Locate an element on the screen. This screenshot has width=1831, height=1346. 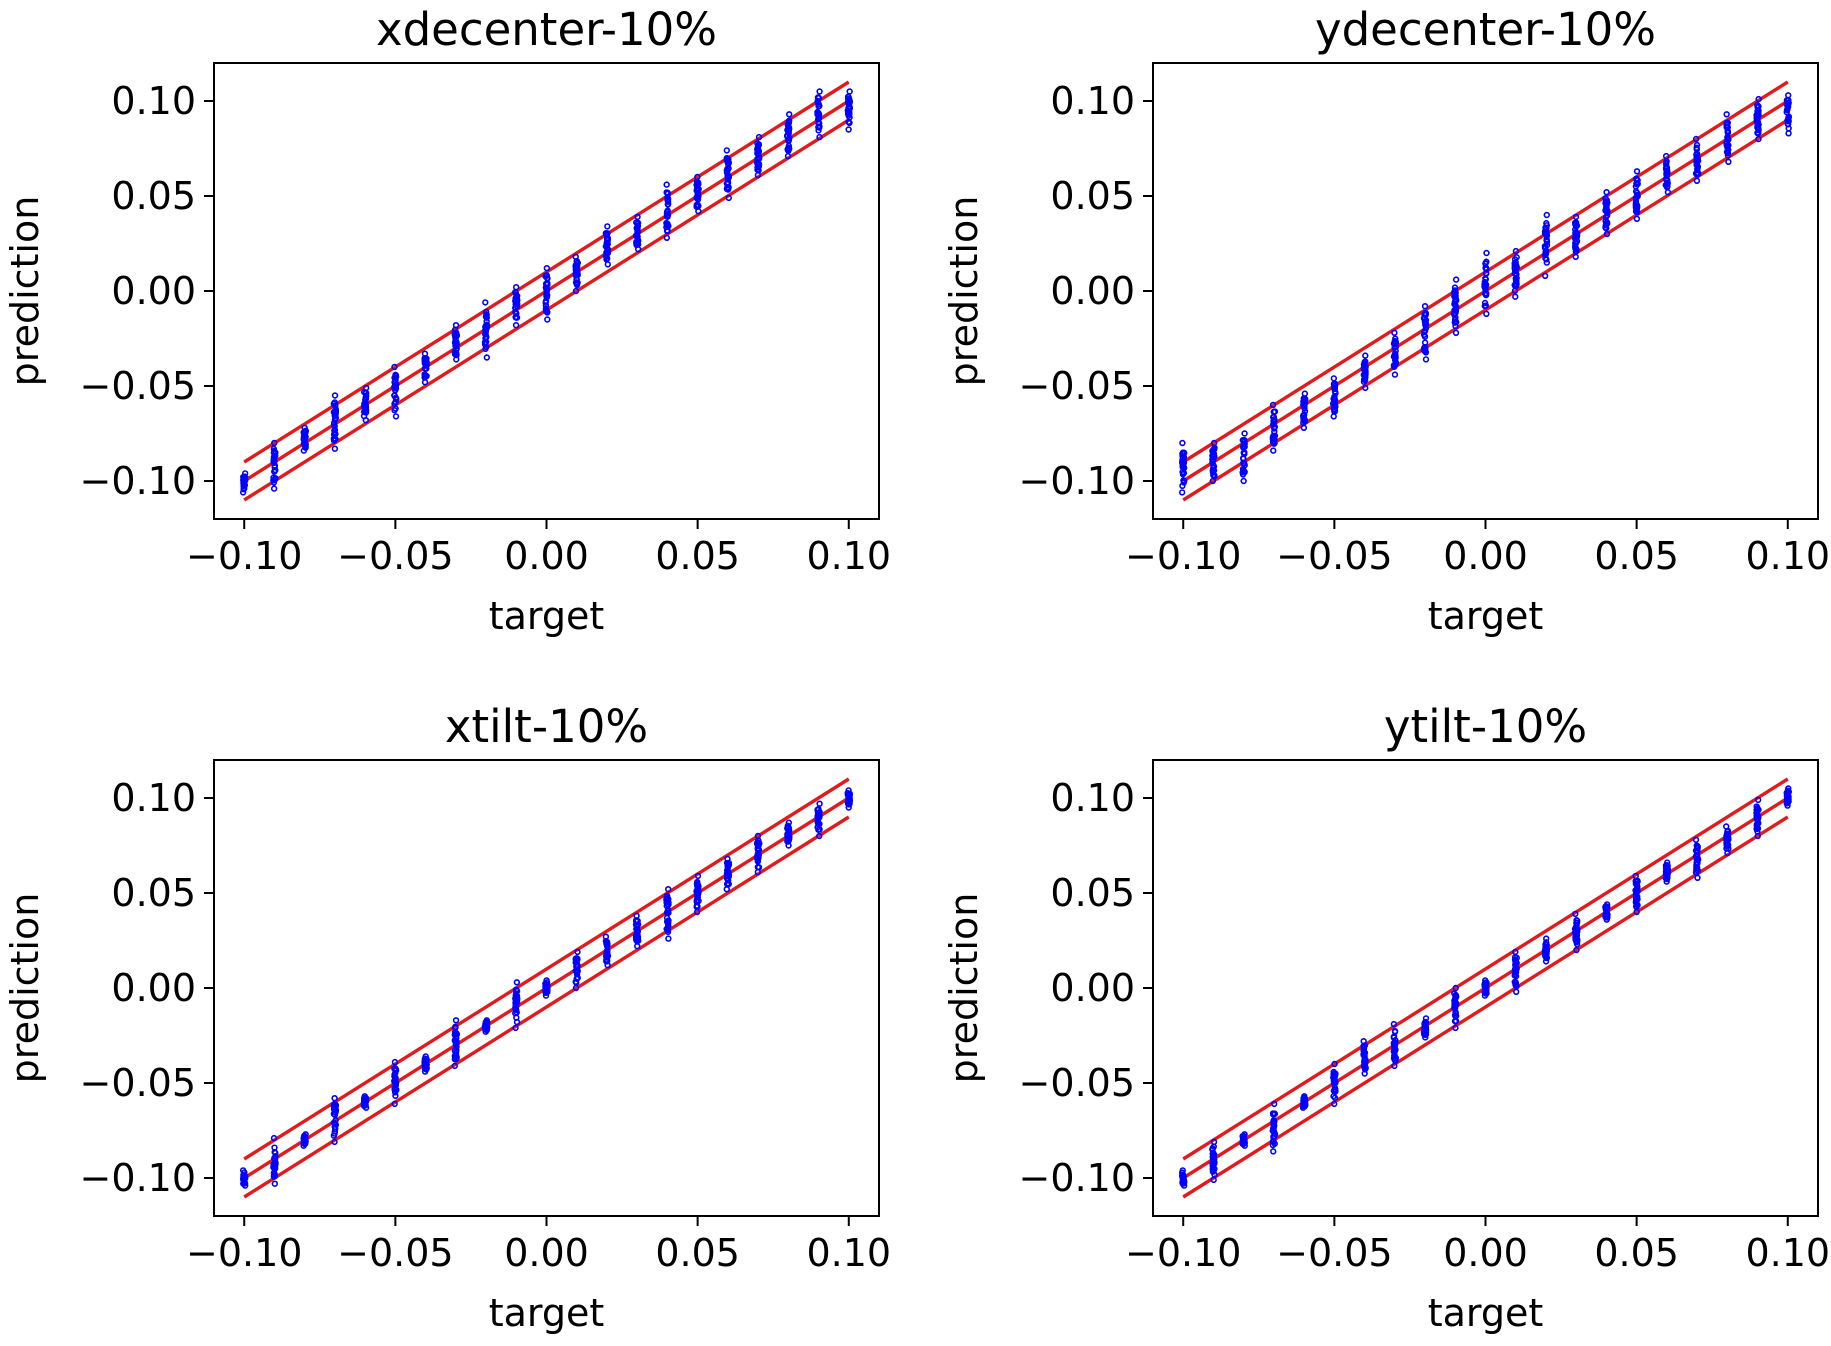
chart-title: xdecenter-10% is located at coordinates (546, 29).